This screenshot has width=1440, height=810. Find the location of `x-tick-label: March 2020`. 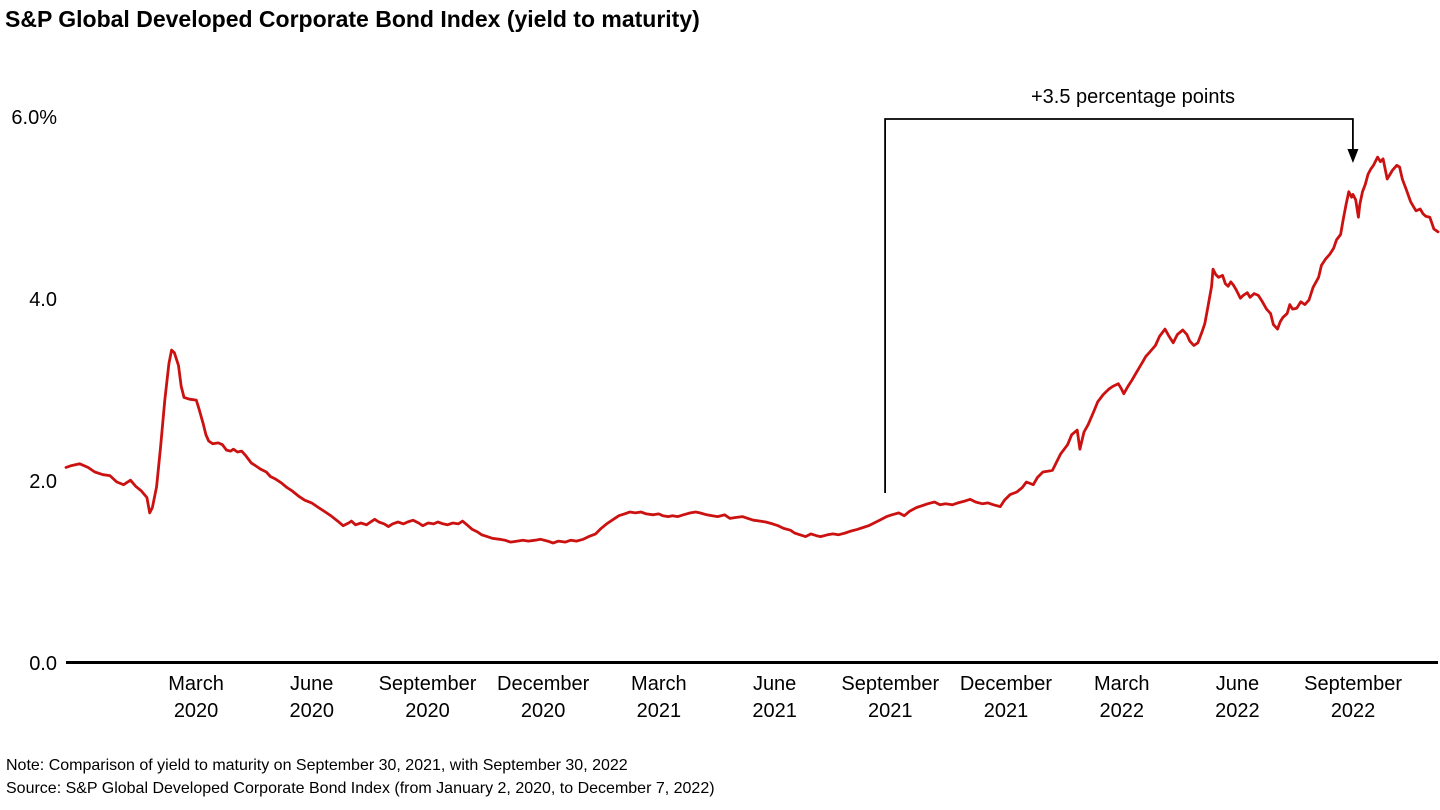

x-tick-label: March 2020 is located at coordinates (196, 698).